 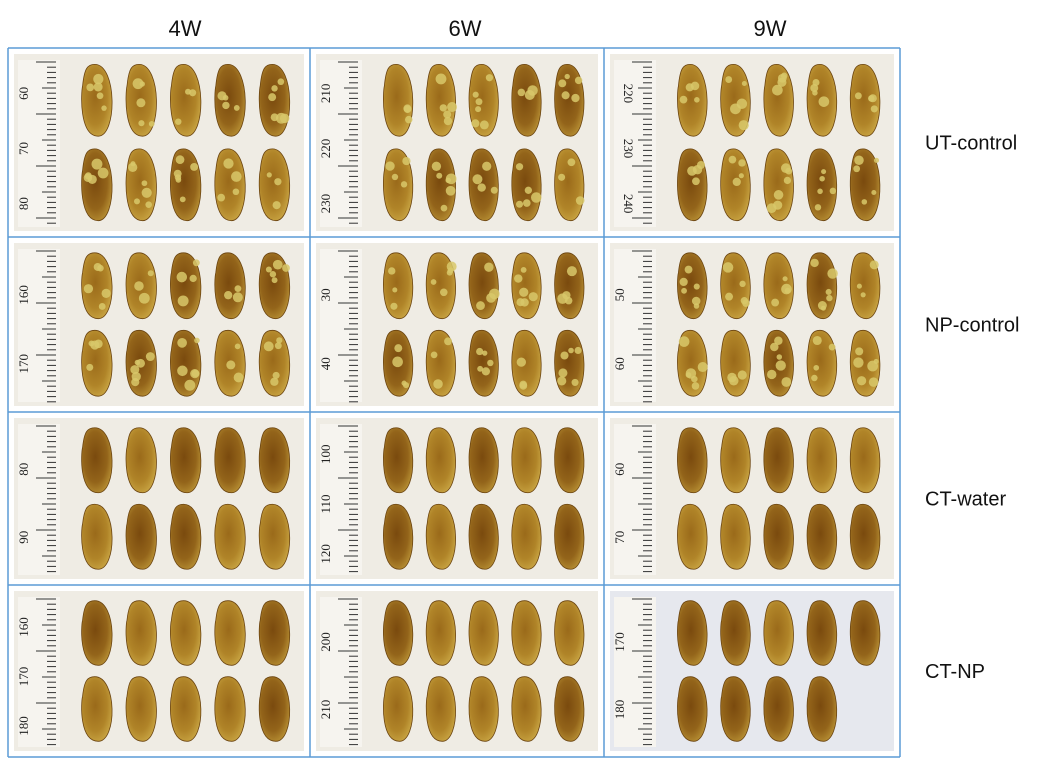 What do you see at coordinates (465, 28) in the screenshot?
I see `column-header: 6W` at bounding box center [465, 28].